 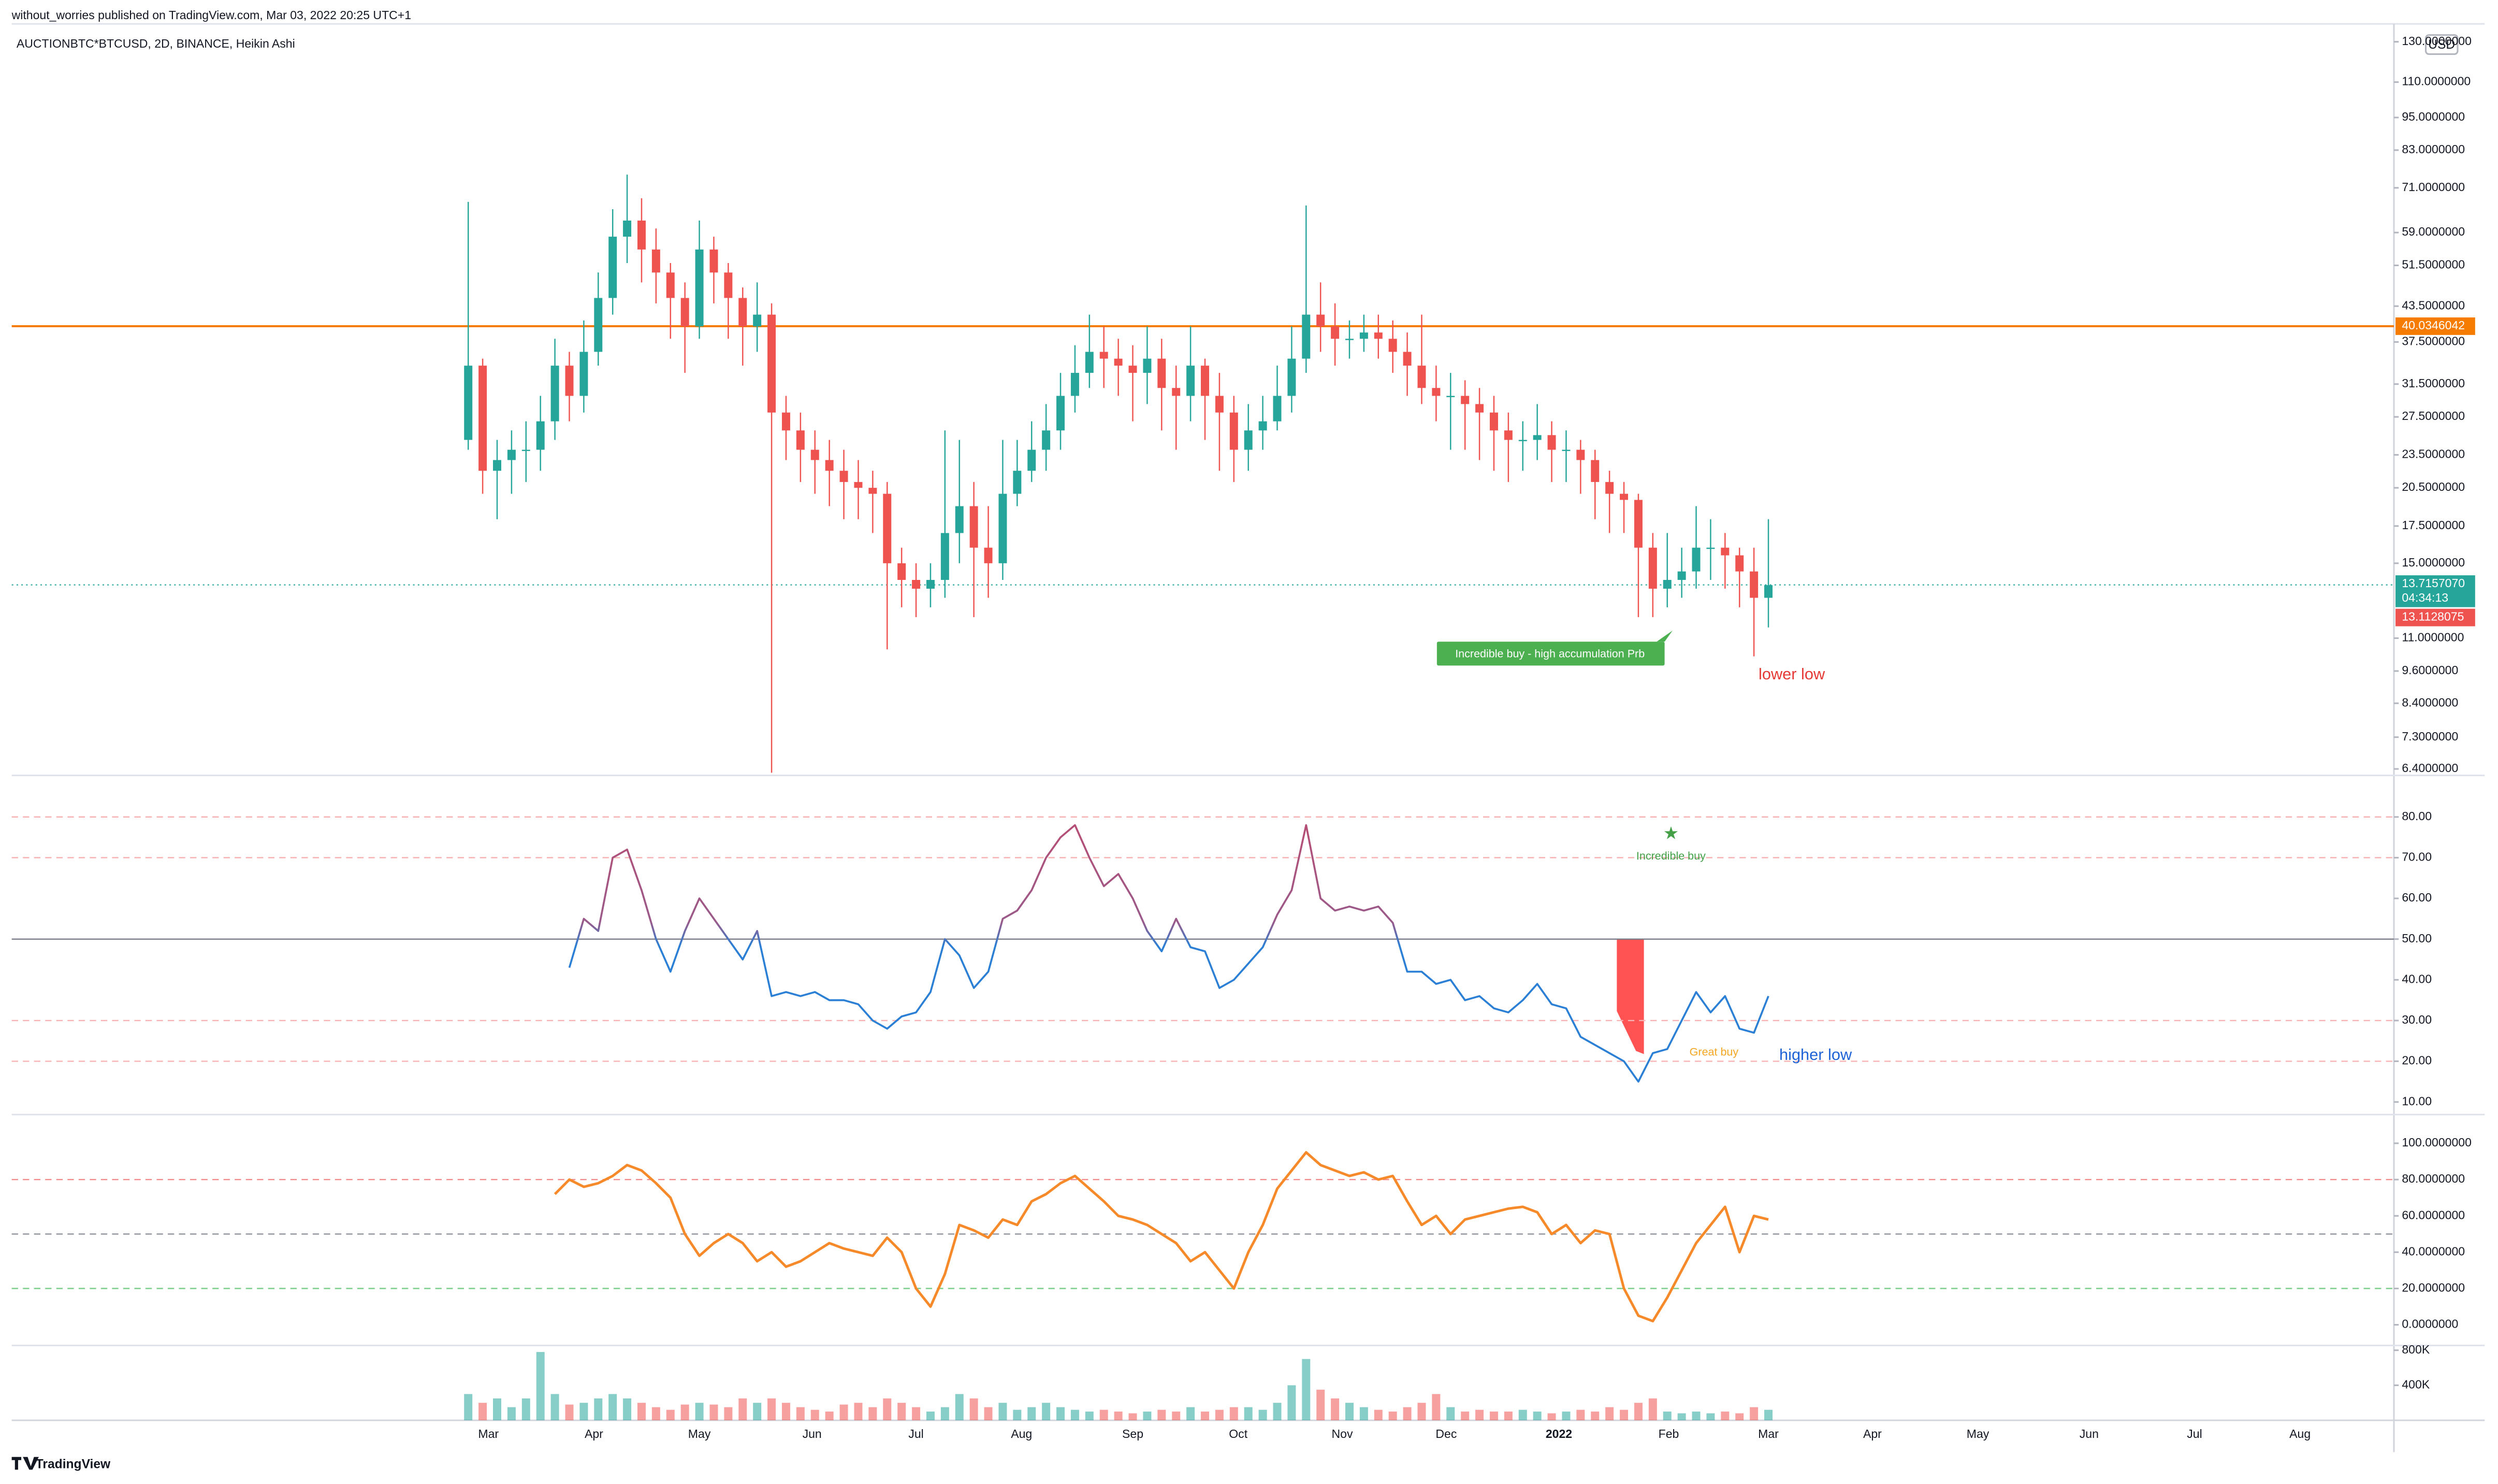 I want to click on x-tick-label: Aug, so click(x=1021, y=1434).